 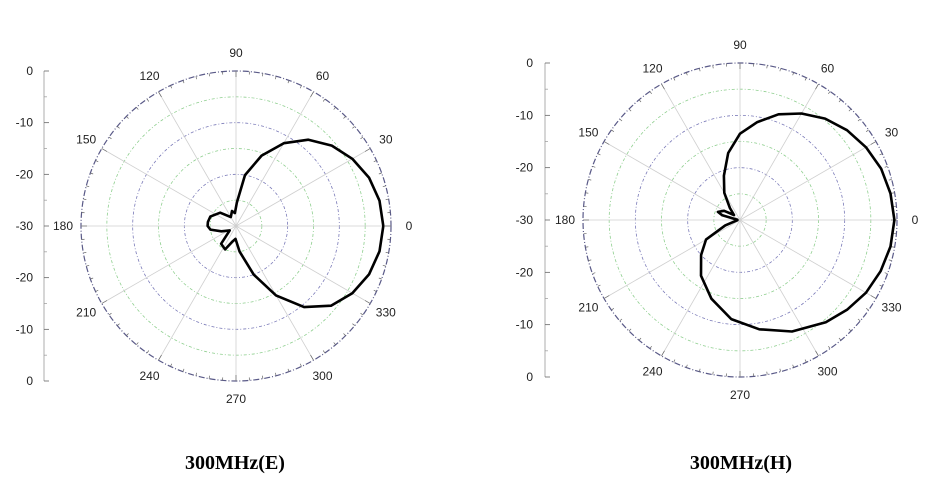 What do you see at coordinates (86, 313) in the screenshot?
I see `angle-label: 210` at bounding box center [86, 313].